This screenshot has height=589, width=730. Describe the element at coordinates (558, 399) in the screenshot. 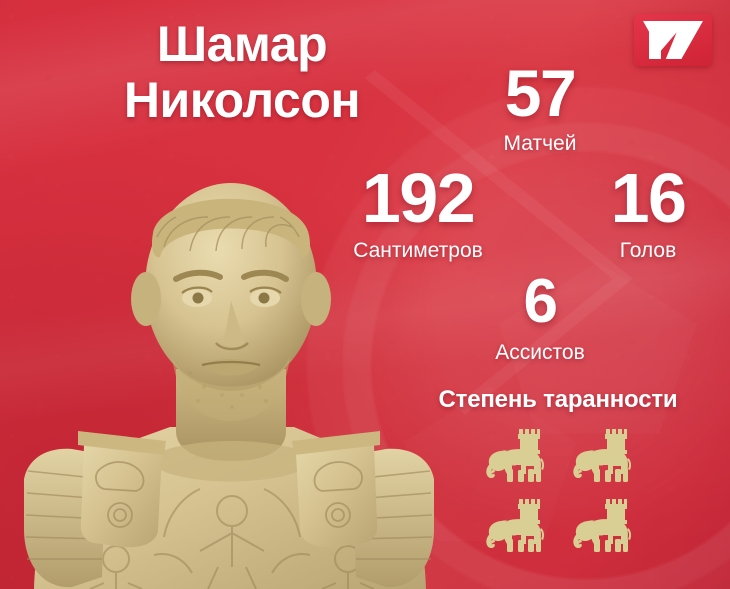

I see `ram-rating-title: Степень таранности` at that location.